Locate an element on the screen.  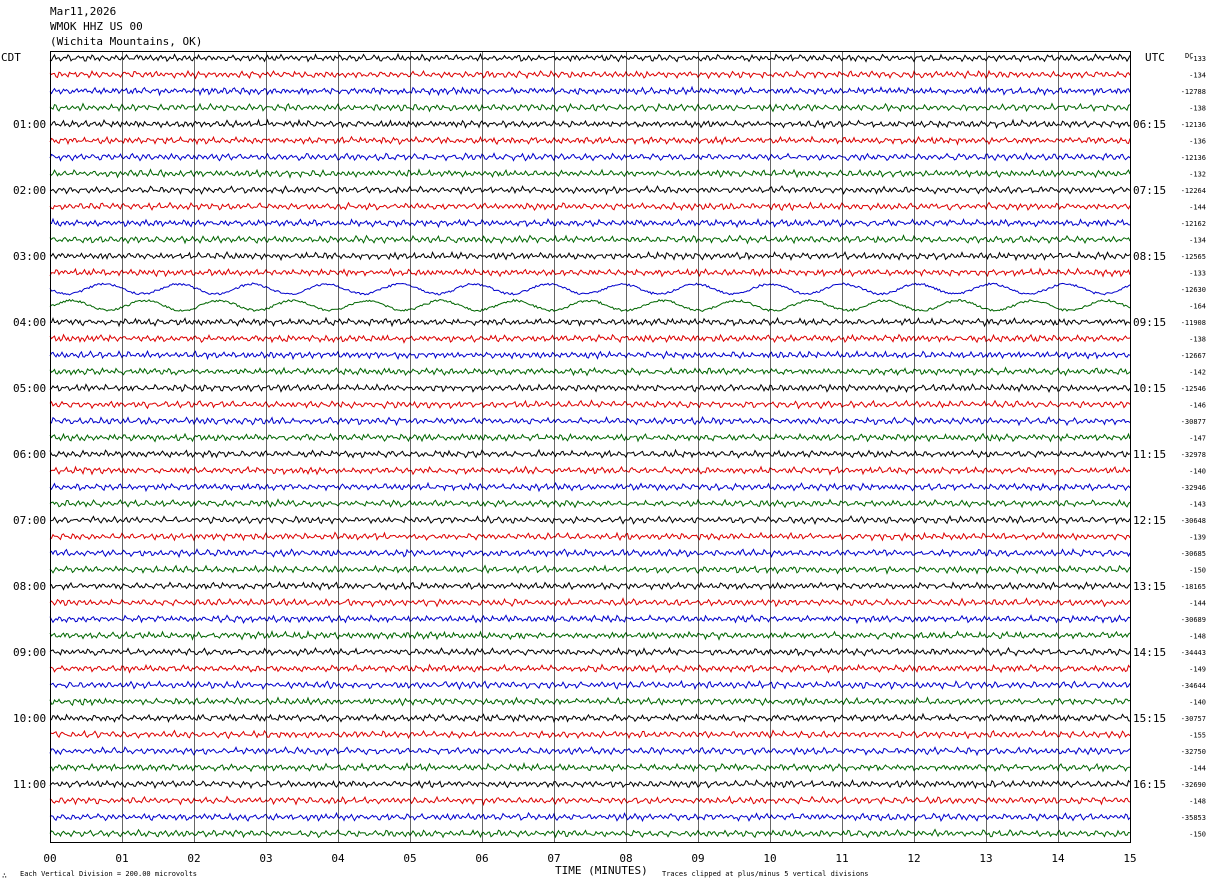
dc-offset-label: -148 is located at coordinates (1197, 637).